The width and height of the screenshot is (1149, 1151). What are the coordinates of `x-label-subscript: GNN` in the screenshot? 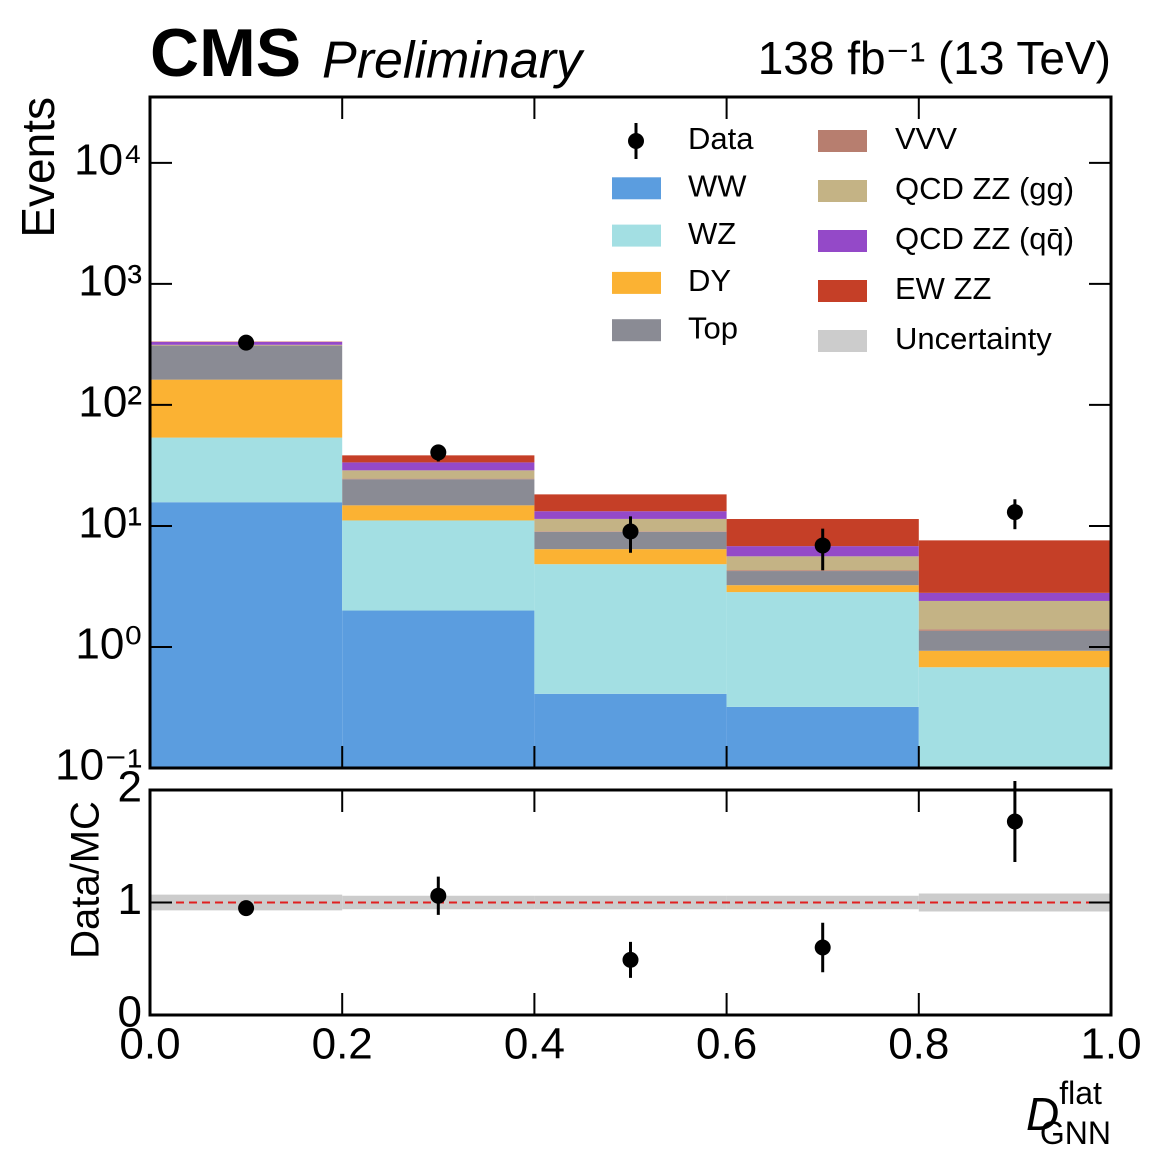 It's located at (1075, 1133).